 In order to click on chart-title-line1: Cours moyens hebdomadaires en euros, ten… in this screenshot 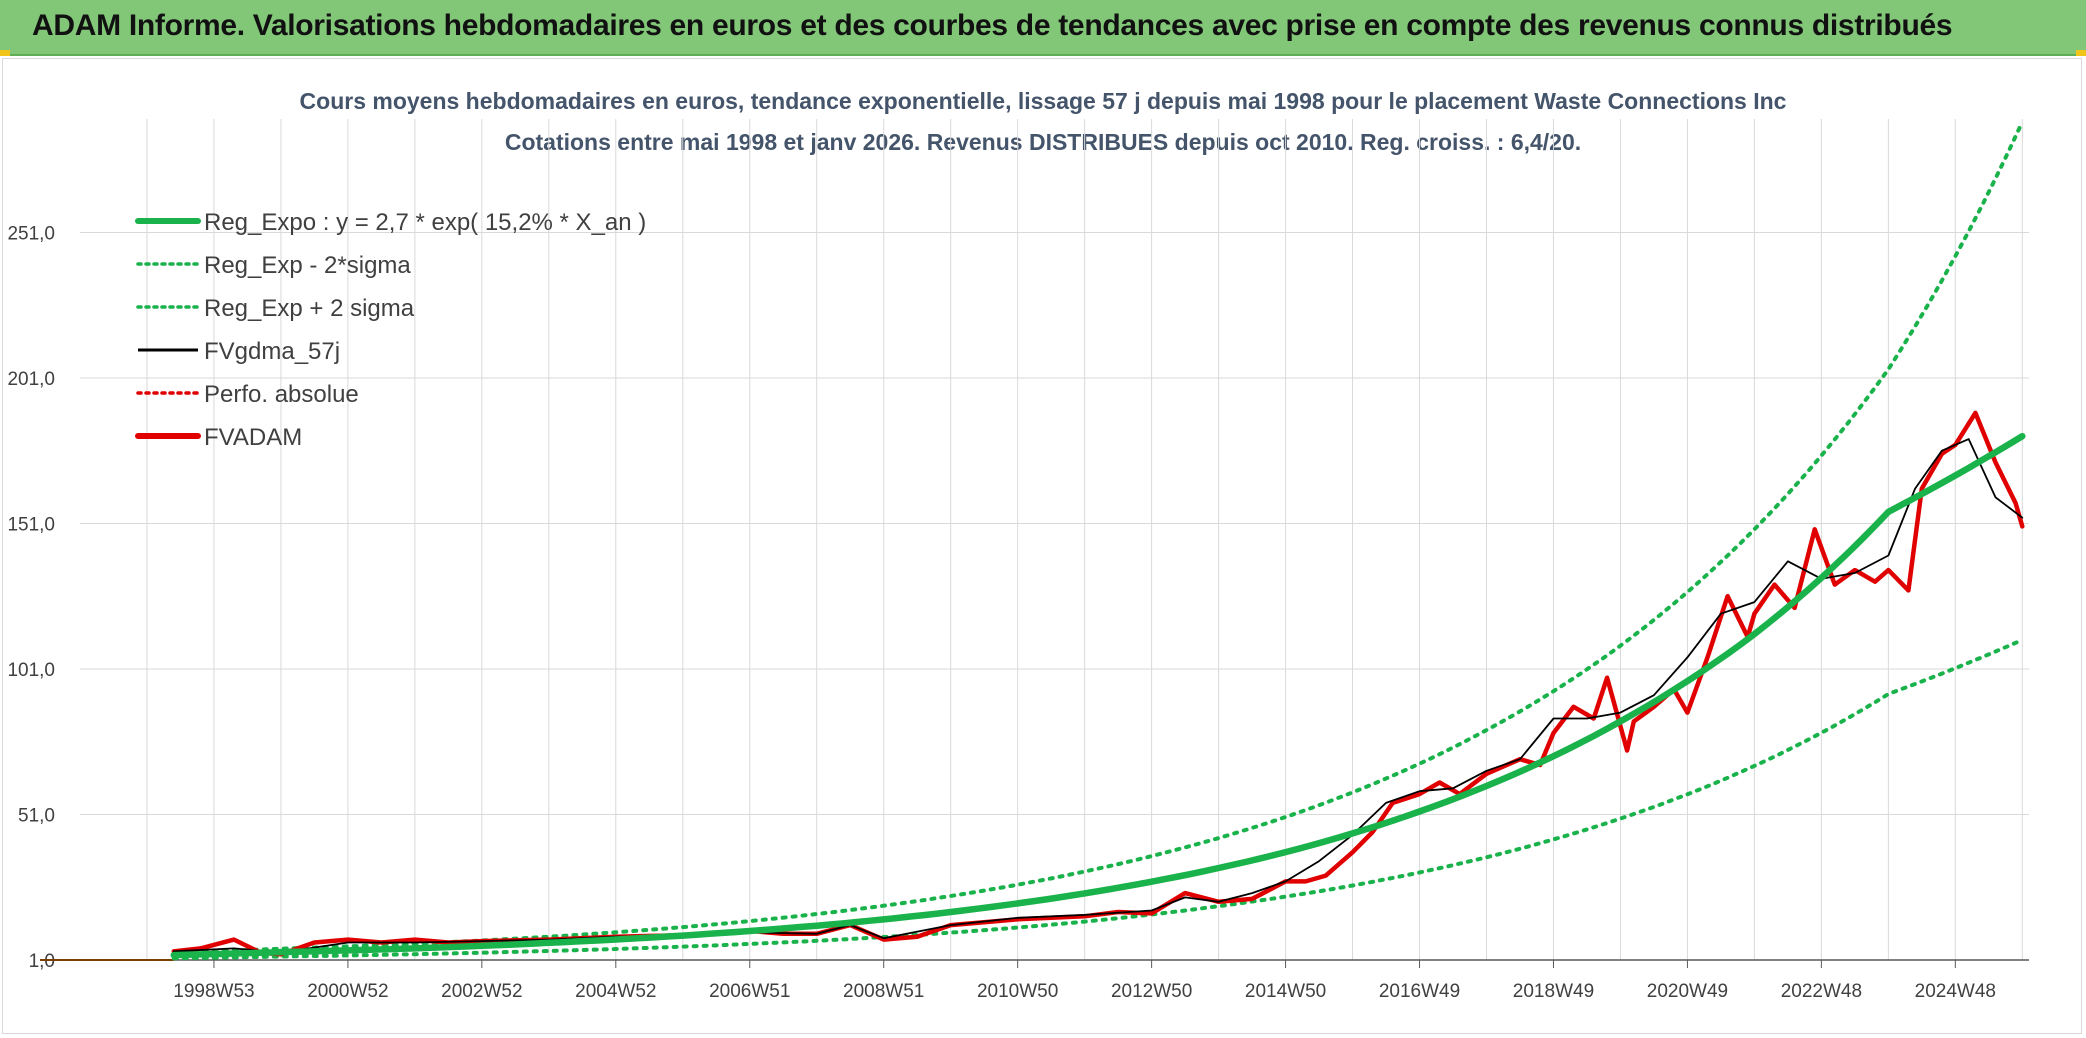, I will do `click(1043, 101)`.